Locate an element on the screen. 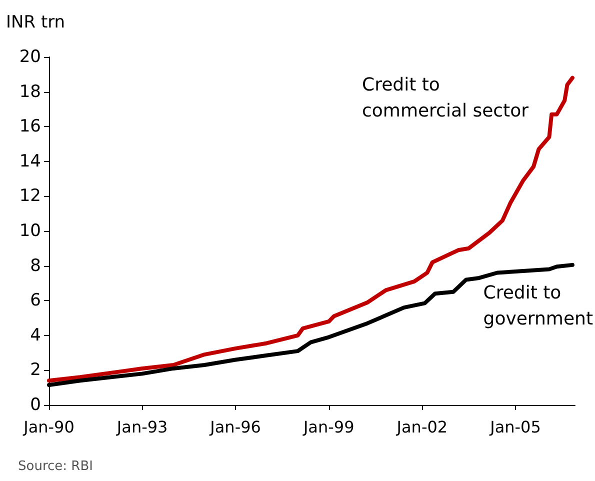 Image resolution: width=595 pixels, height=481 pixels. y-tick-label: 16 is located at coordinates (30, 126).